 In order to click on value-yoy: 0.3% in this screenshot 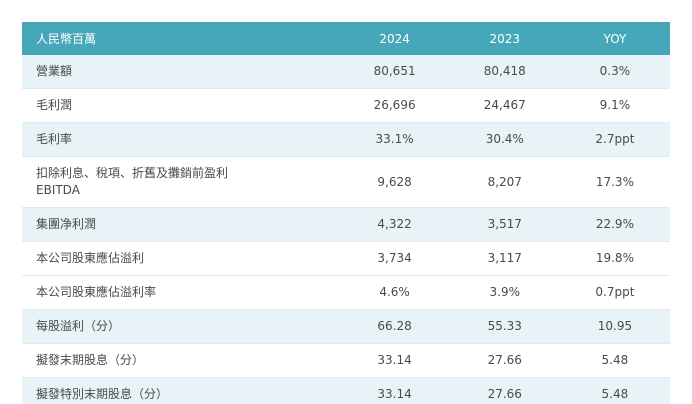, I will do `click(614, 72)`.